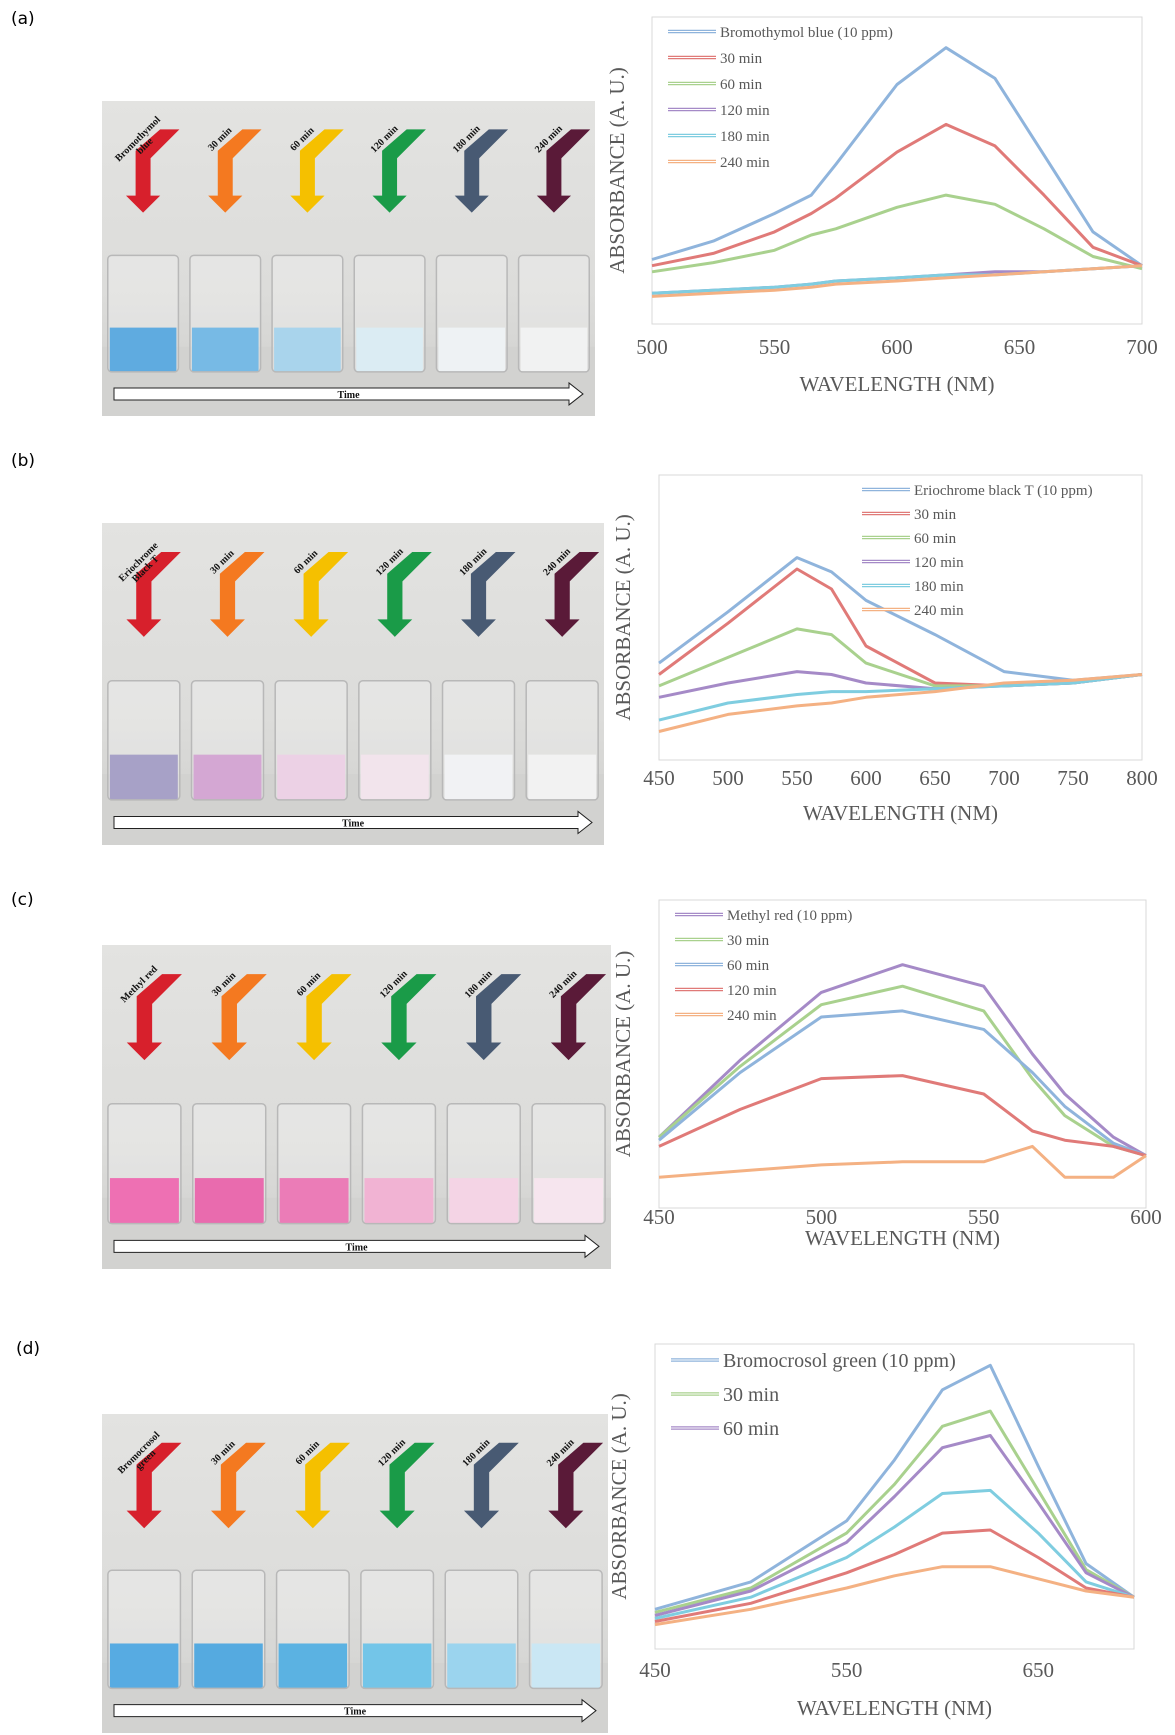 The width and height of the screenshot is (1175, 1735). Describe the element at coordinates (752, 1016) in the screenshot. I see `legend-label: 240 min` at that location.